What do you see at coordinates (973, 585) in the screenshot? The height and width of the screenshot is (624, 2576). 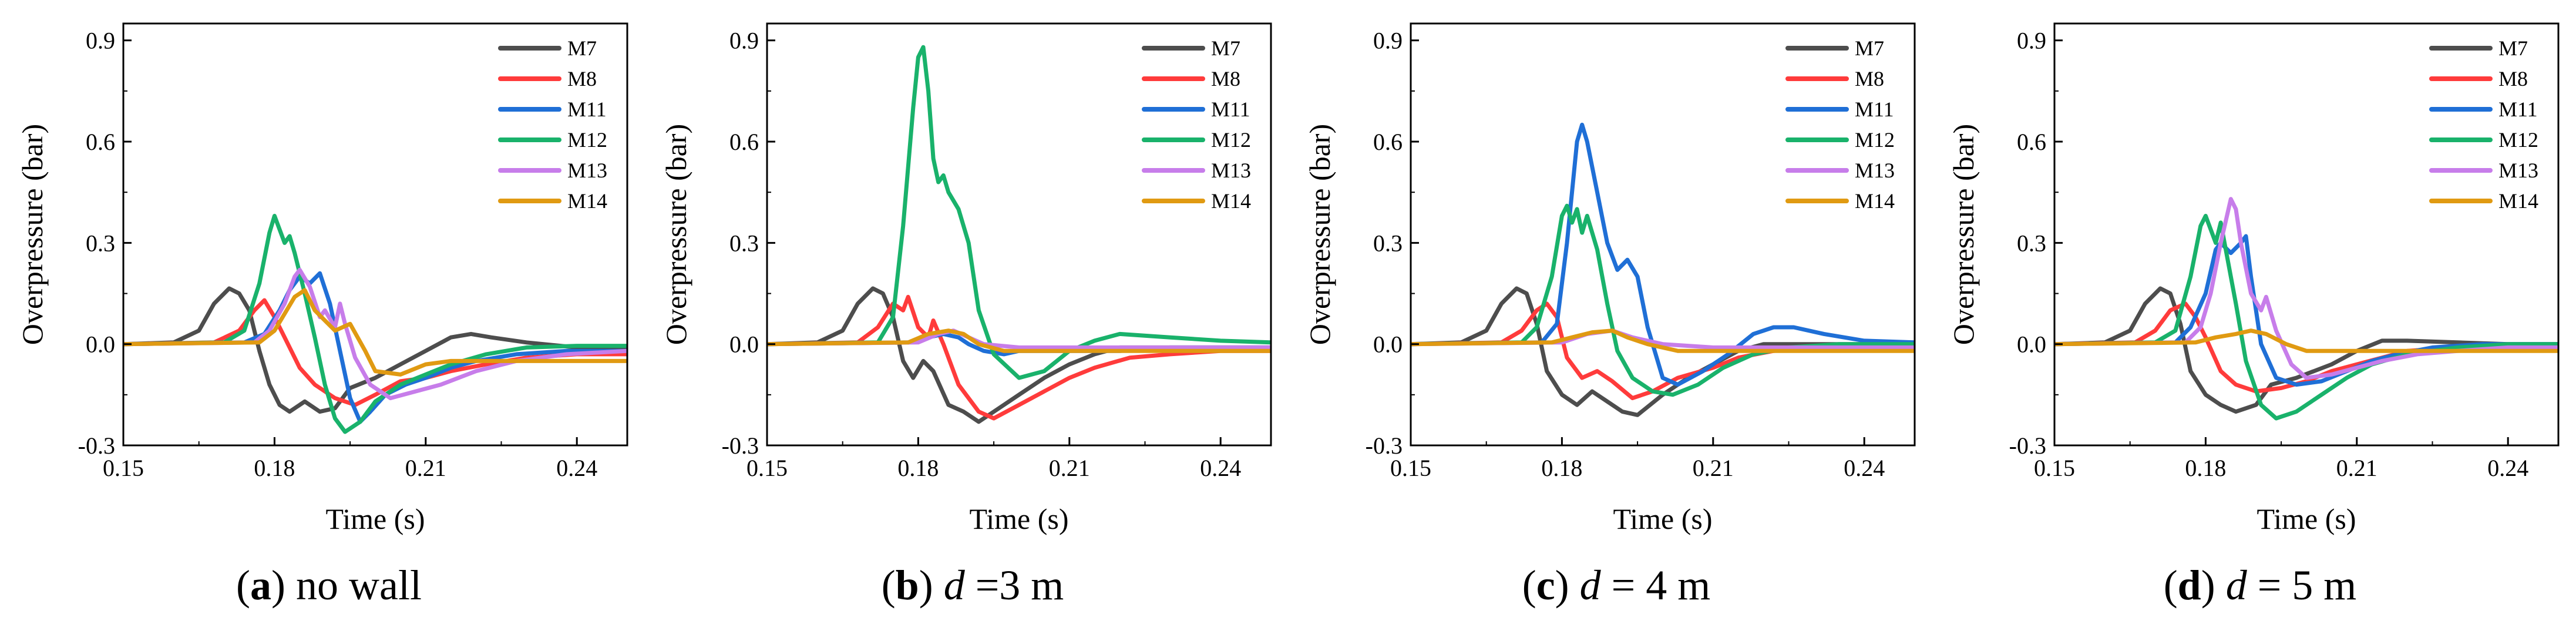 I see `caption-b: (b) d =3 m` at bounding box center [973, 585].